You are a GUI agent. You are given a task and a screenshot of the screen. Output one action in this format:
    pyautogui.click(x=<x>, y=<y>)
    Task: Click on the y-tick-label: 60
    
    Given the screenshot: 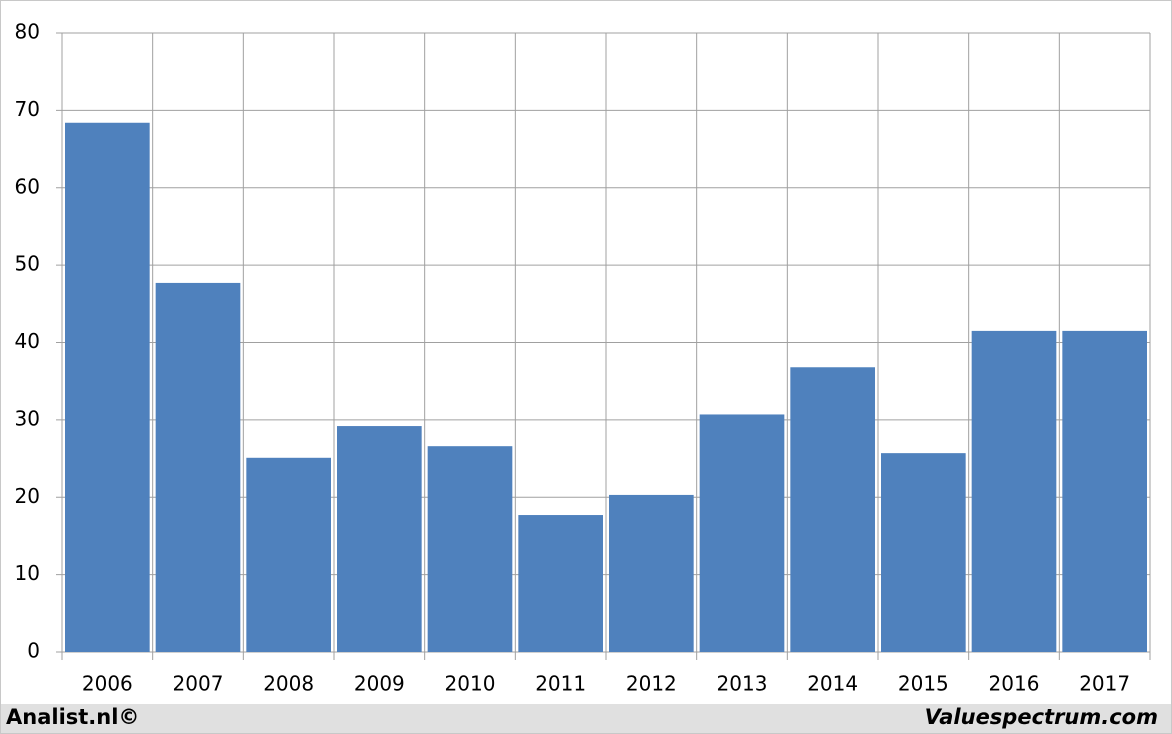 What is the action you would take?
    pyautogui.click(x=27, y=186)
    